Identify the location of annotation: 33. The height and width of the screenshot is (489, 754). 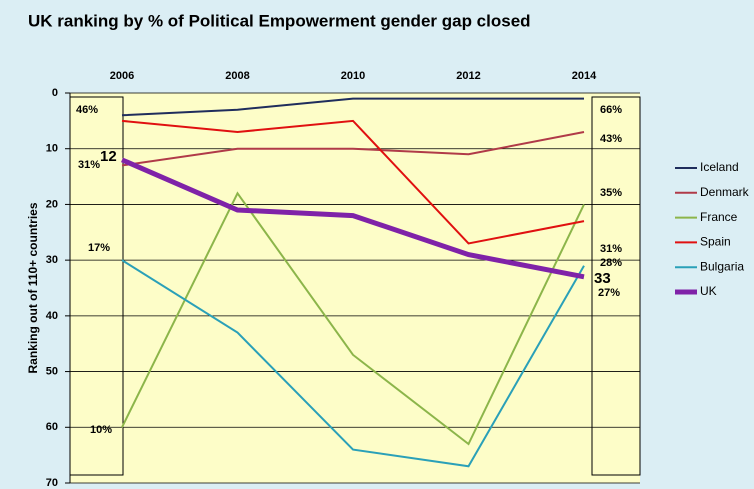
(602, 278).